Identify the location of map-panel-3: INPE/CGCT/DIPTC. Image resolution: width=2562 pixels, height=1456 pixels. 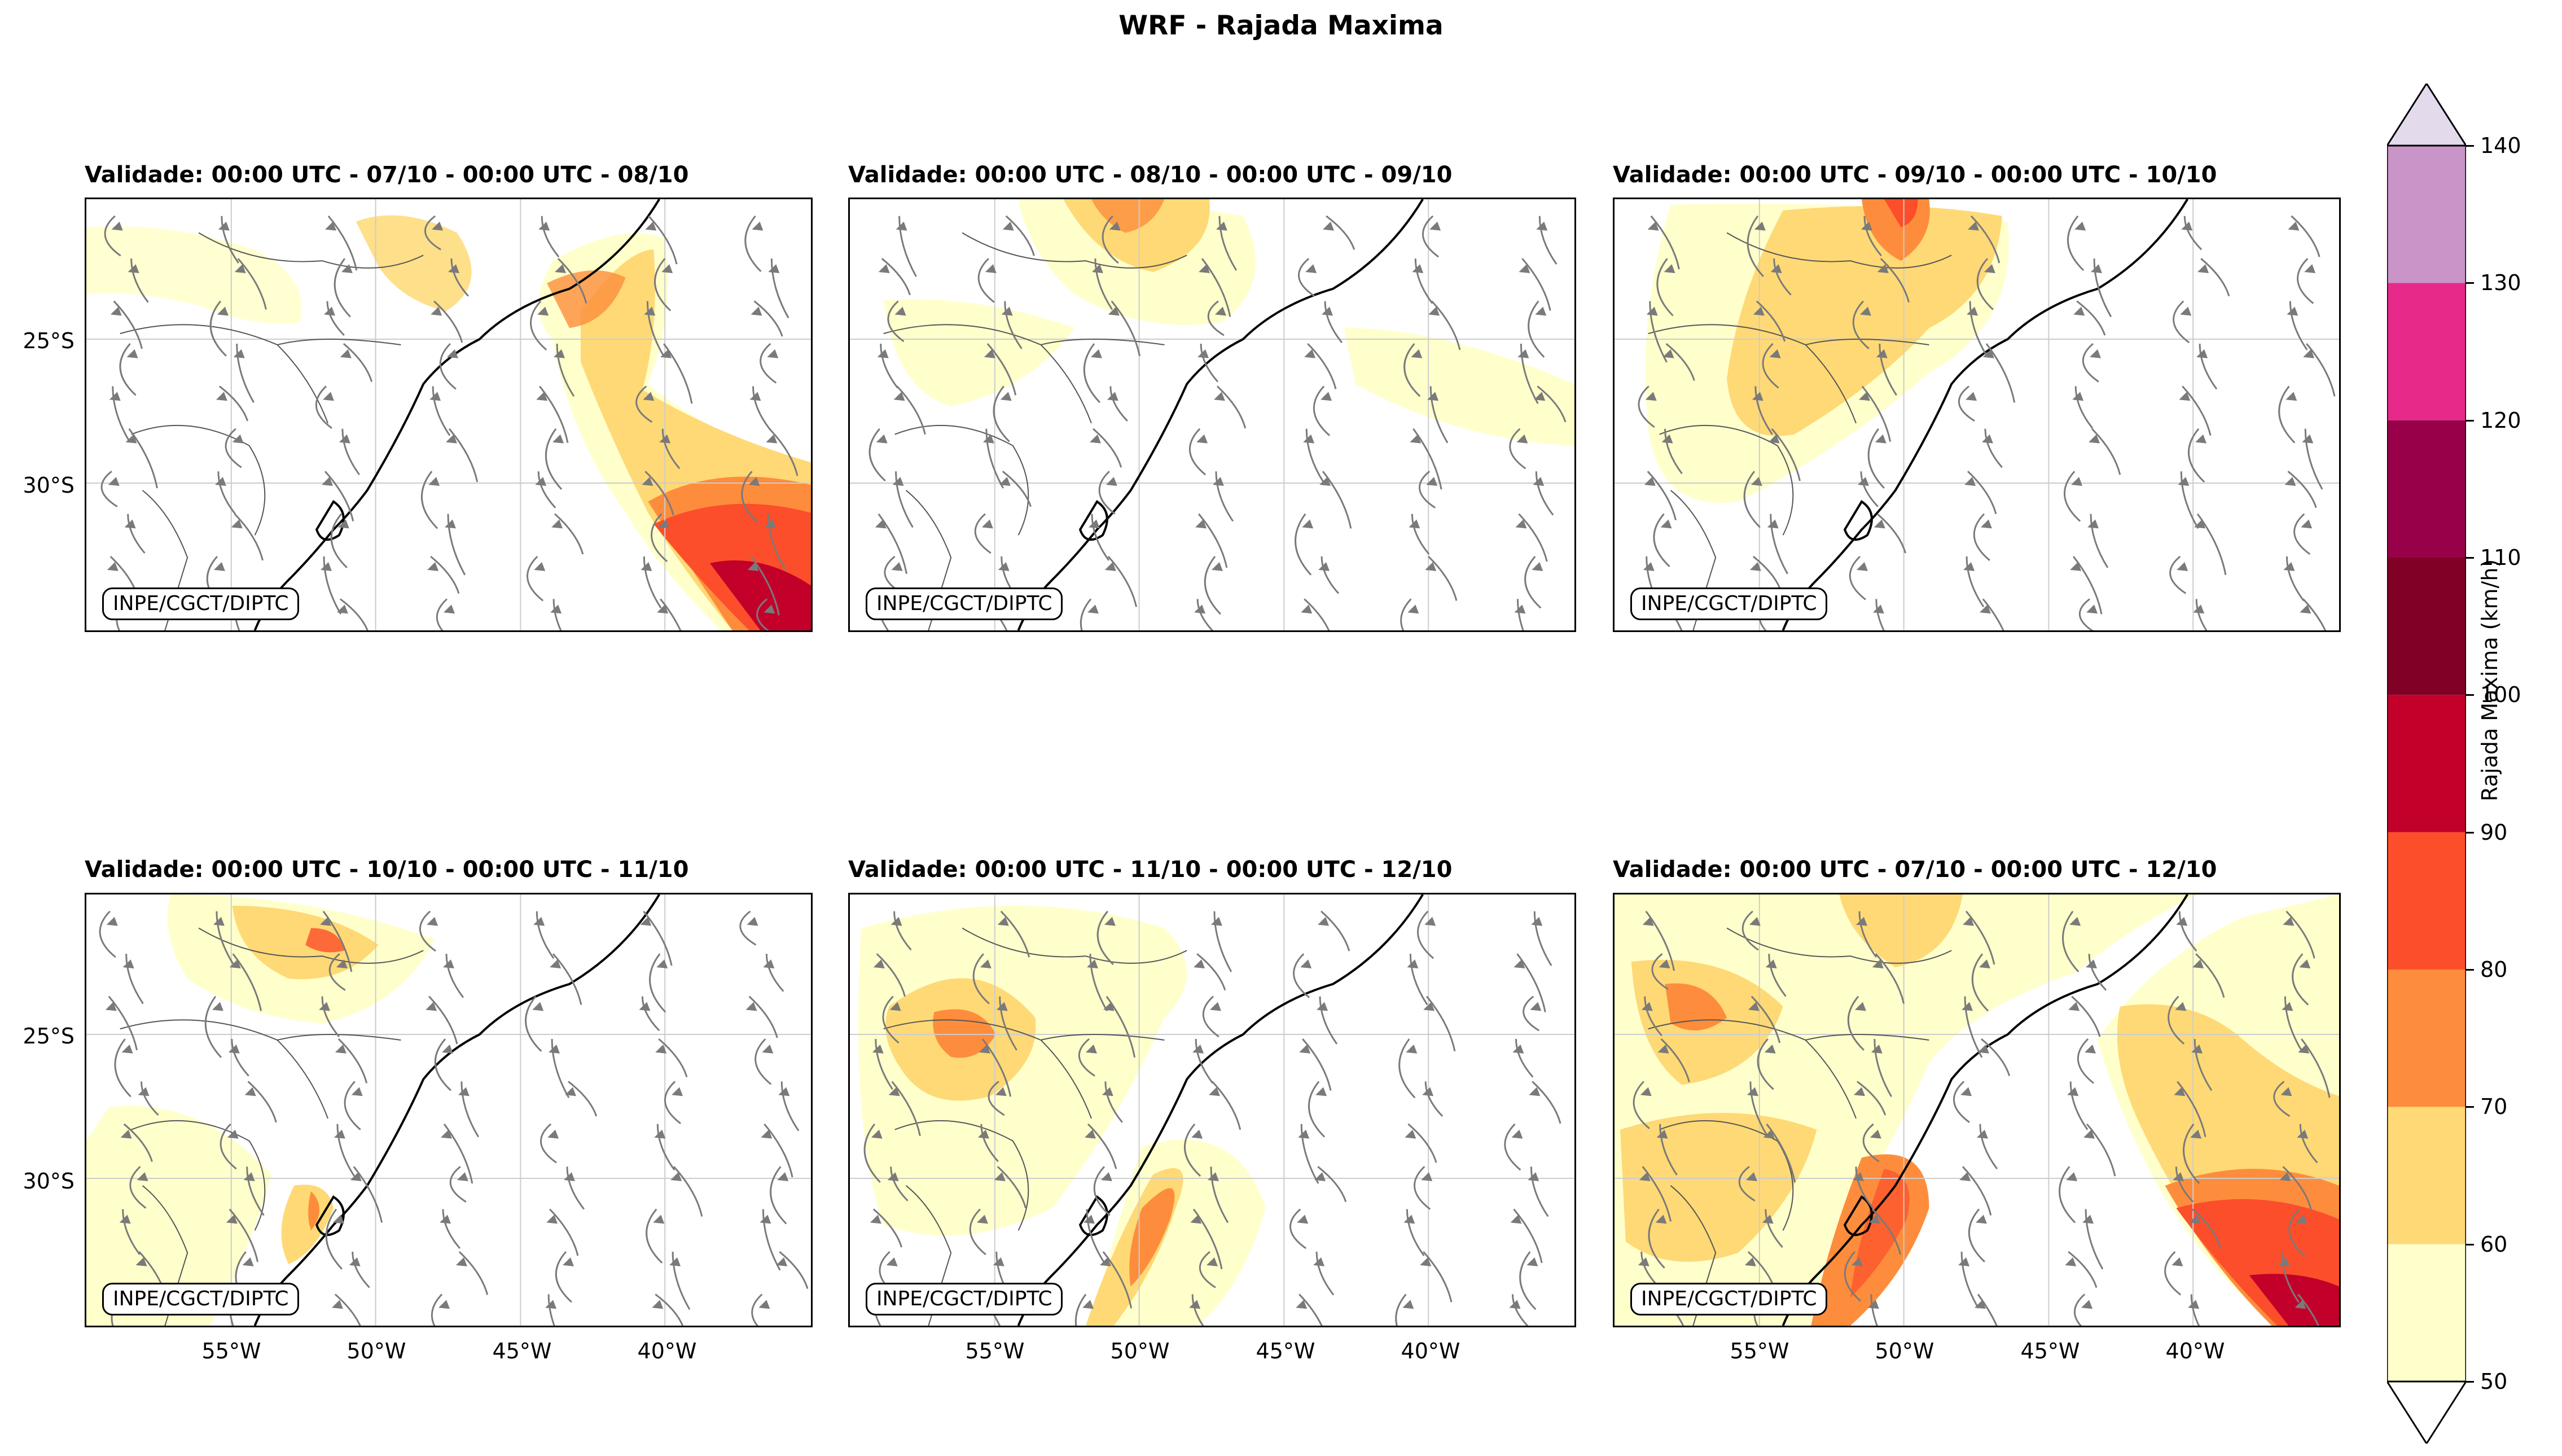
(1977, 415).